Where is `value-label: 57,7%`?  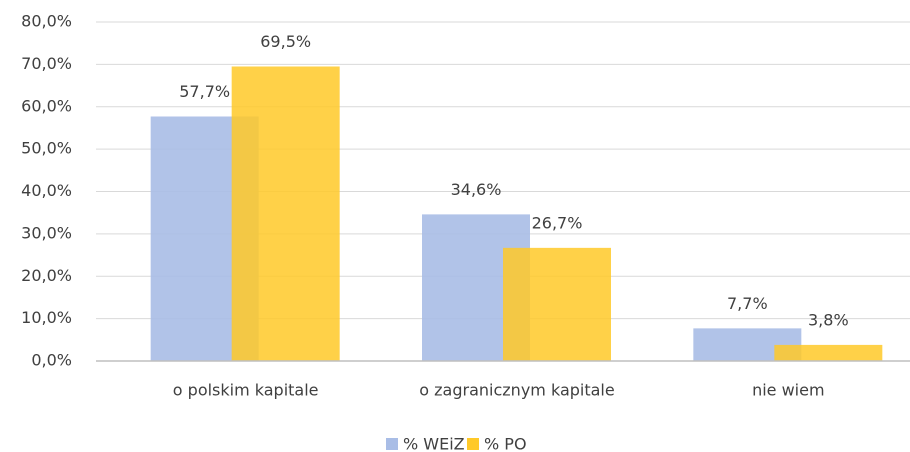 value-label: 57,7% is located at coordinates (204, 91).